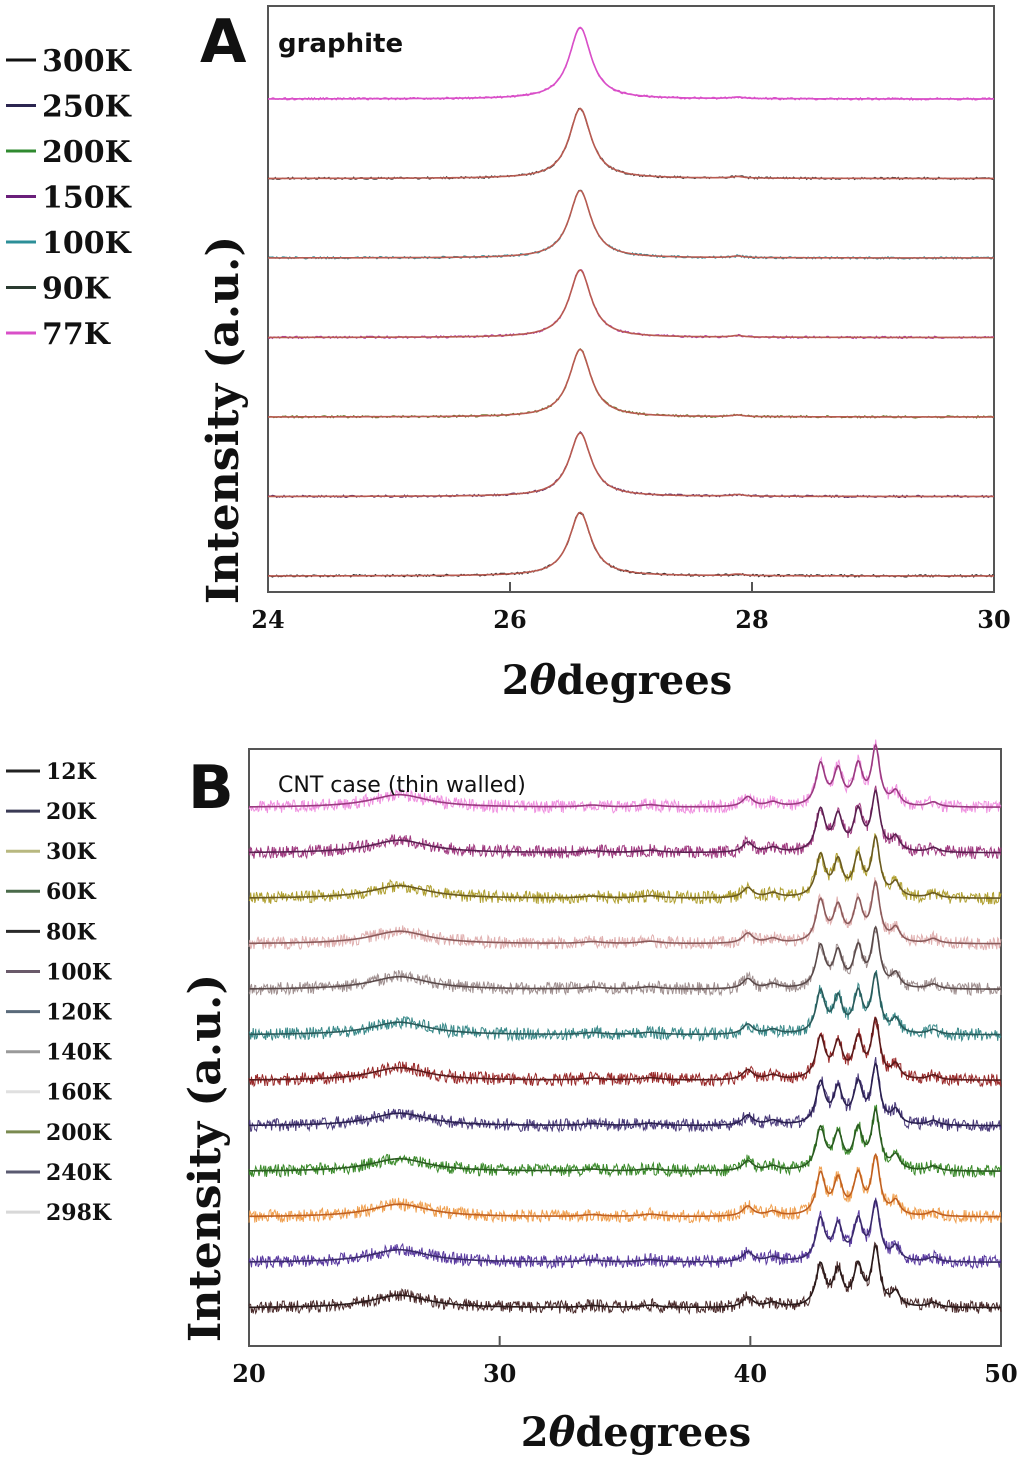 The width and height of the screenshot is (1020, 1463). Describe the element at coordinates (644, 680) in the screenshot. I see `panel-a-x-axis-label-suffix: degrees` at that location.